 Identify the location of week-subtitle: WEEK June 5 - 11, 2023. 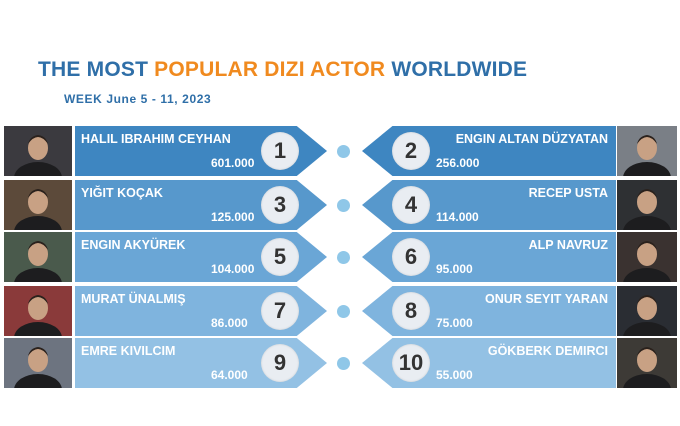
(138, 99).